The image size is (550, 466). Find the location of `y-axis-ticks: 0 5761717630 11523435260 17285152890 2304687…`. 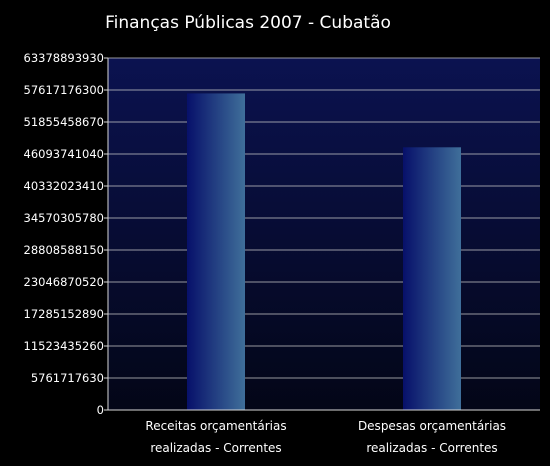

y-axis-ticks: 0 5761717630 11523435260 17285152890 2304687… is located at coordinates (66, 234).